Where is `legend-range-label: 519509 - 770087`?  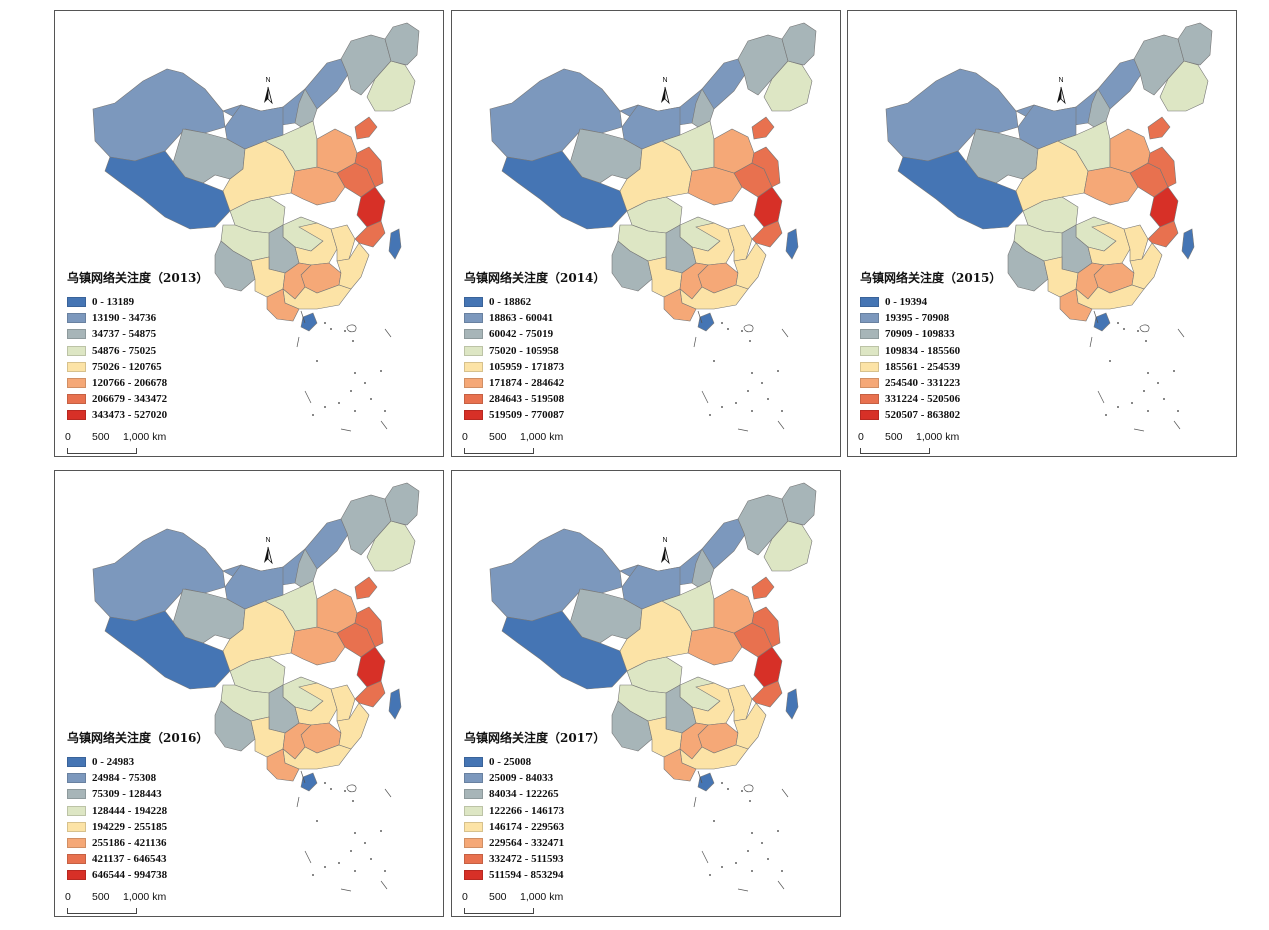
legend-range-label: 519509 - 770087 is located at coordinates (527, 415).